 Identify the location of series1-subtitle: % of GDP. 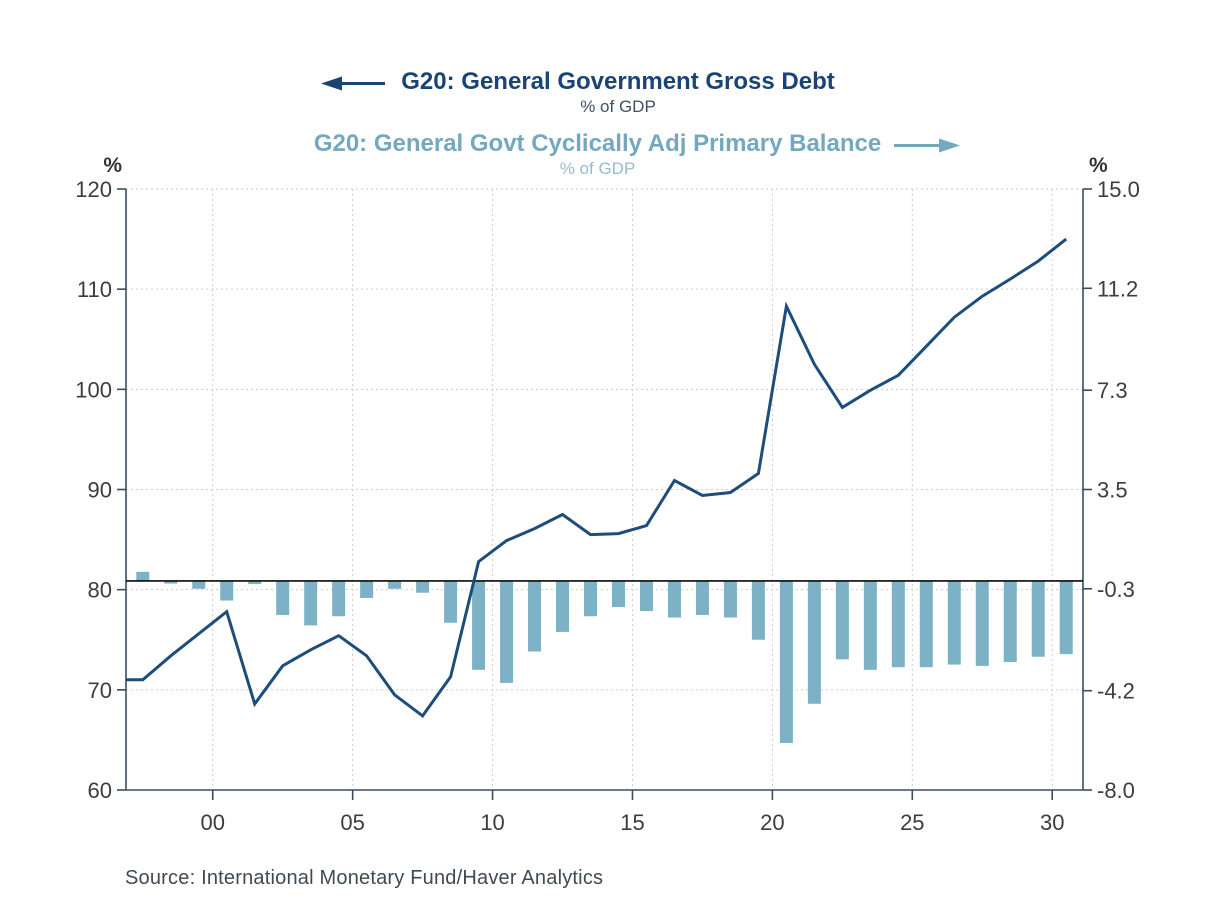
(618, 106).